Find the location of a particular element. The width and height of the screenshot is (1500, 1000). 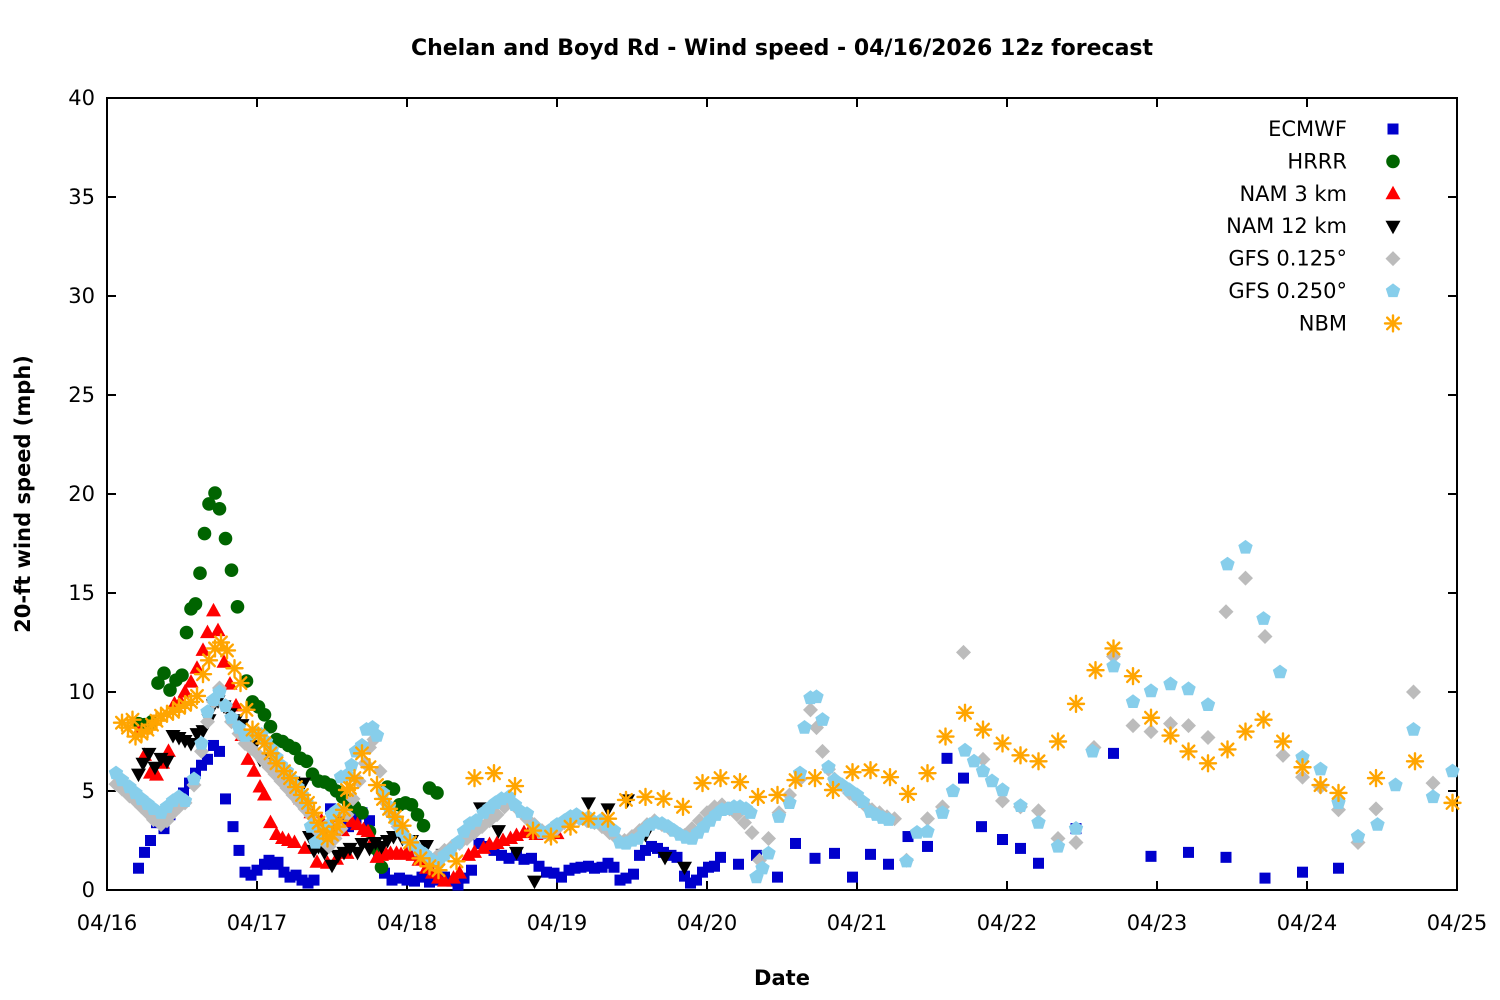

legend-label-ecmwf: ECMWF is located at coordinates (1307, 129).